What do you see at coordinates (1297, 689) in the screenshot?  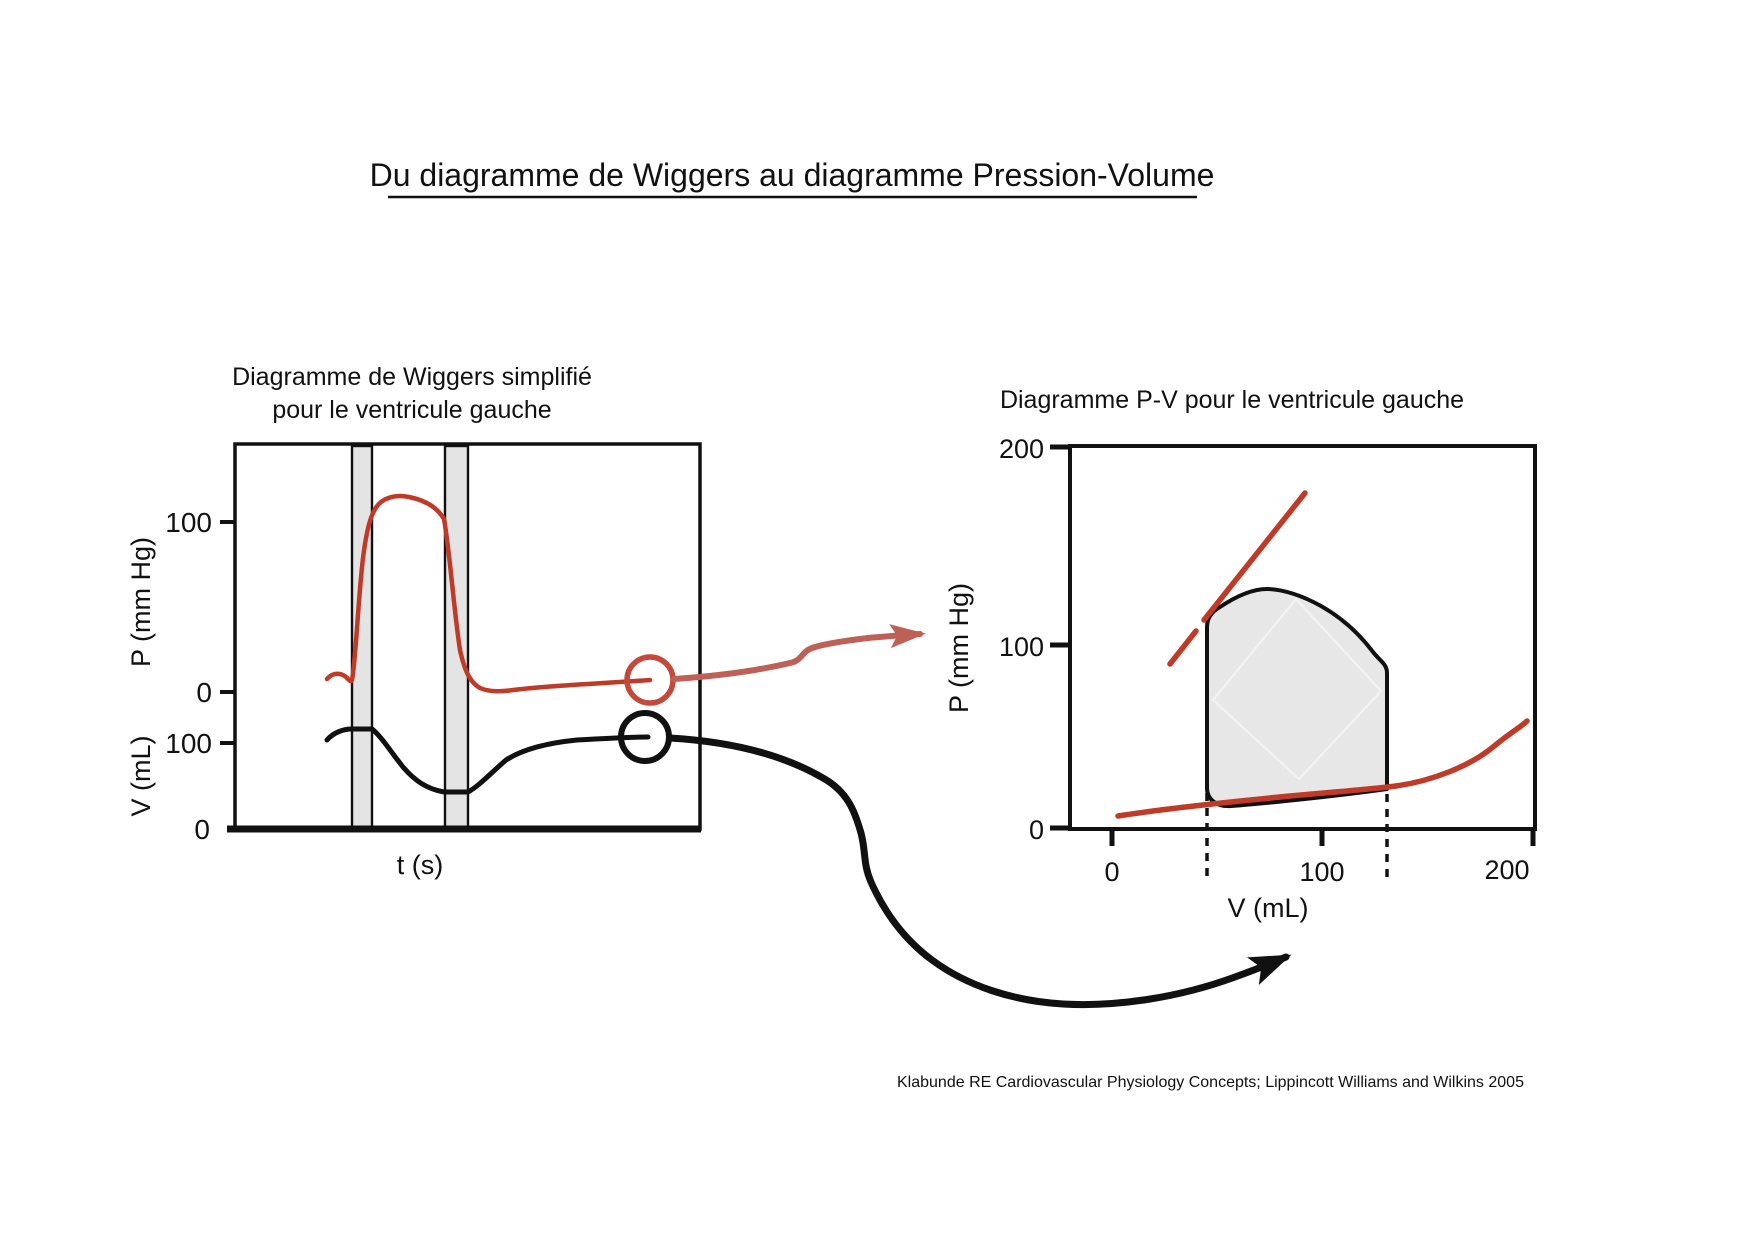 I see `pv-loop-ghost-marks` at bounding box center [1297, 689].